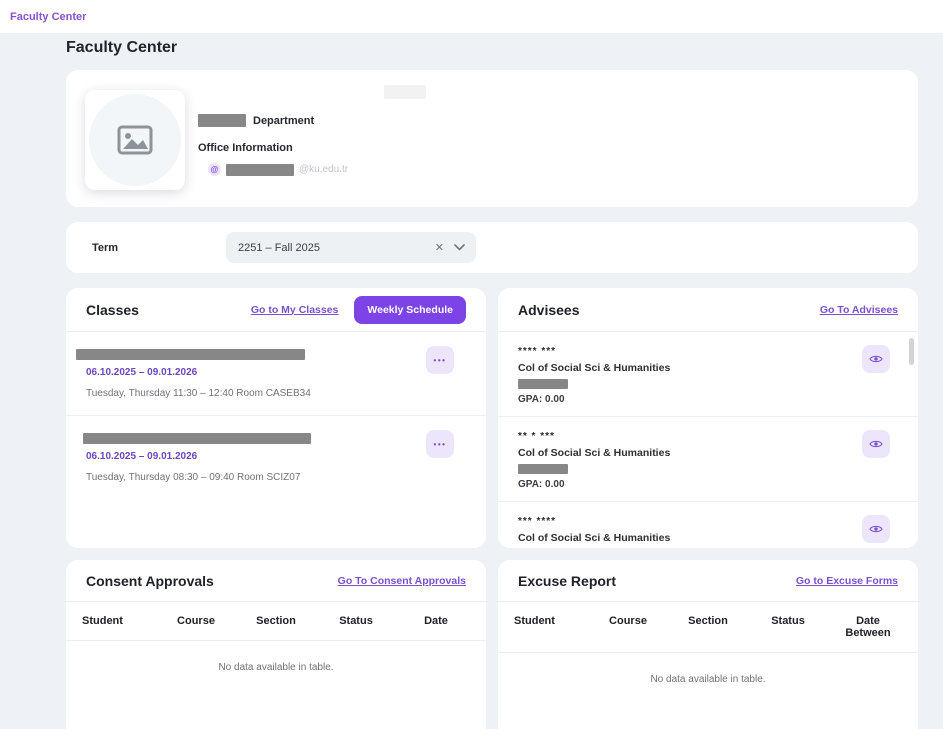 The width and height of the screenshot is (943, 729). What do you see at coordinates (150, 580) in the screenshot?
I see `consent-title: Consent Approvals` at bounding box center [150, 580].